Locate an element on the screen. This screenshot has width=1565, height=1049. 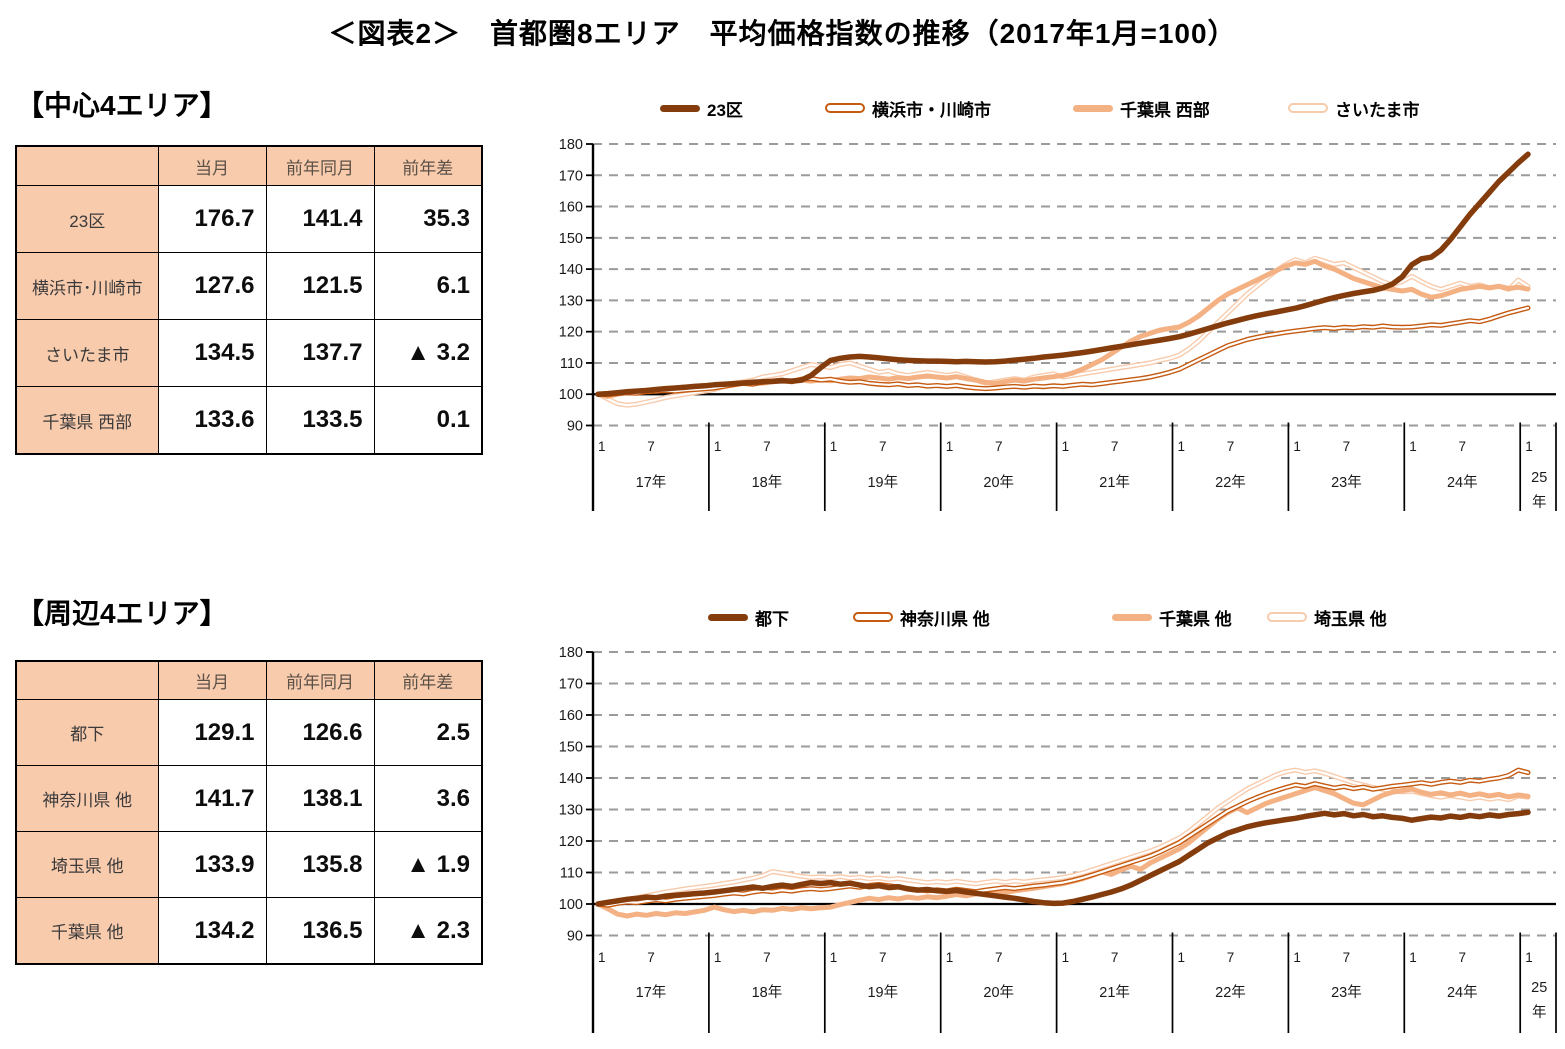
legend-item: 千葉県 西部 is located at coordinates (1141, 108).